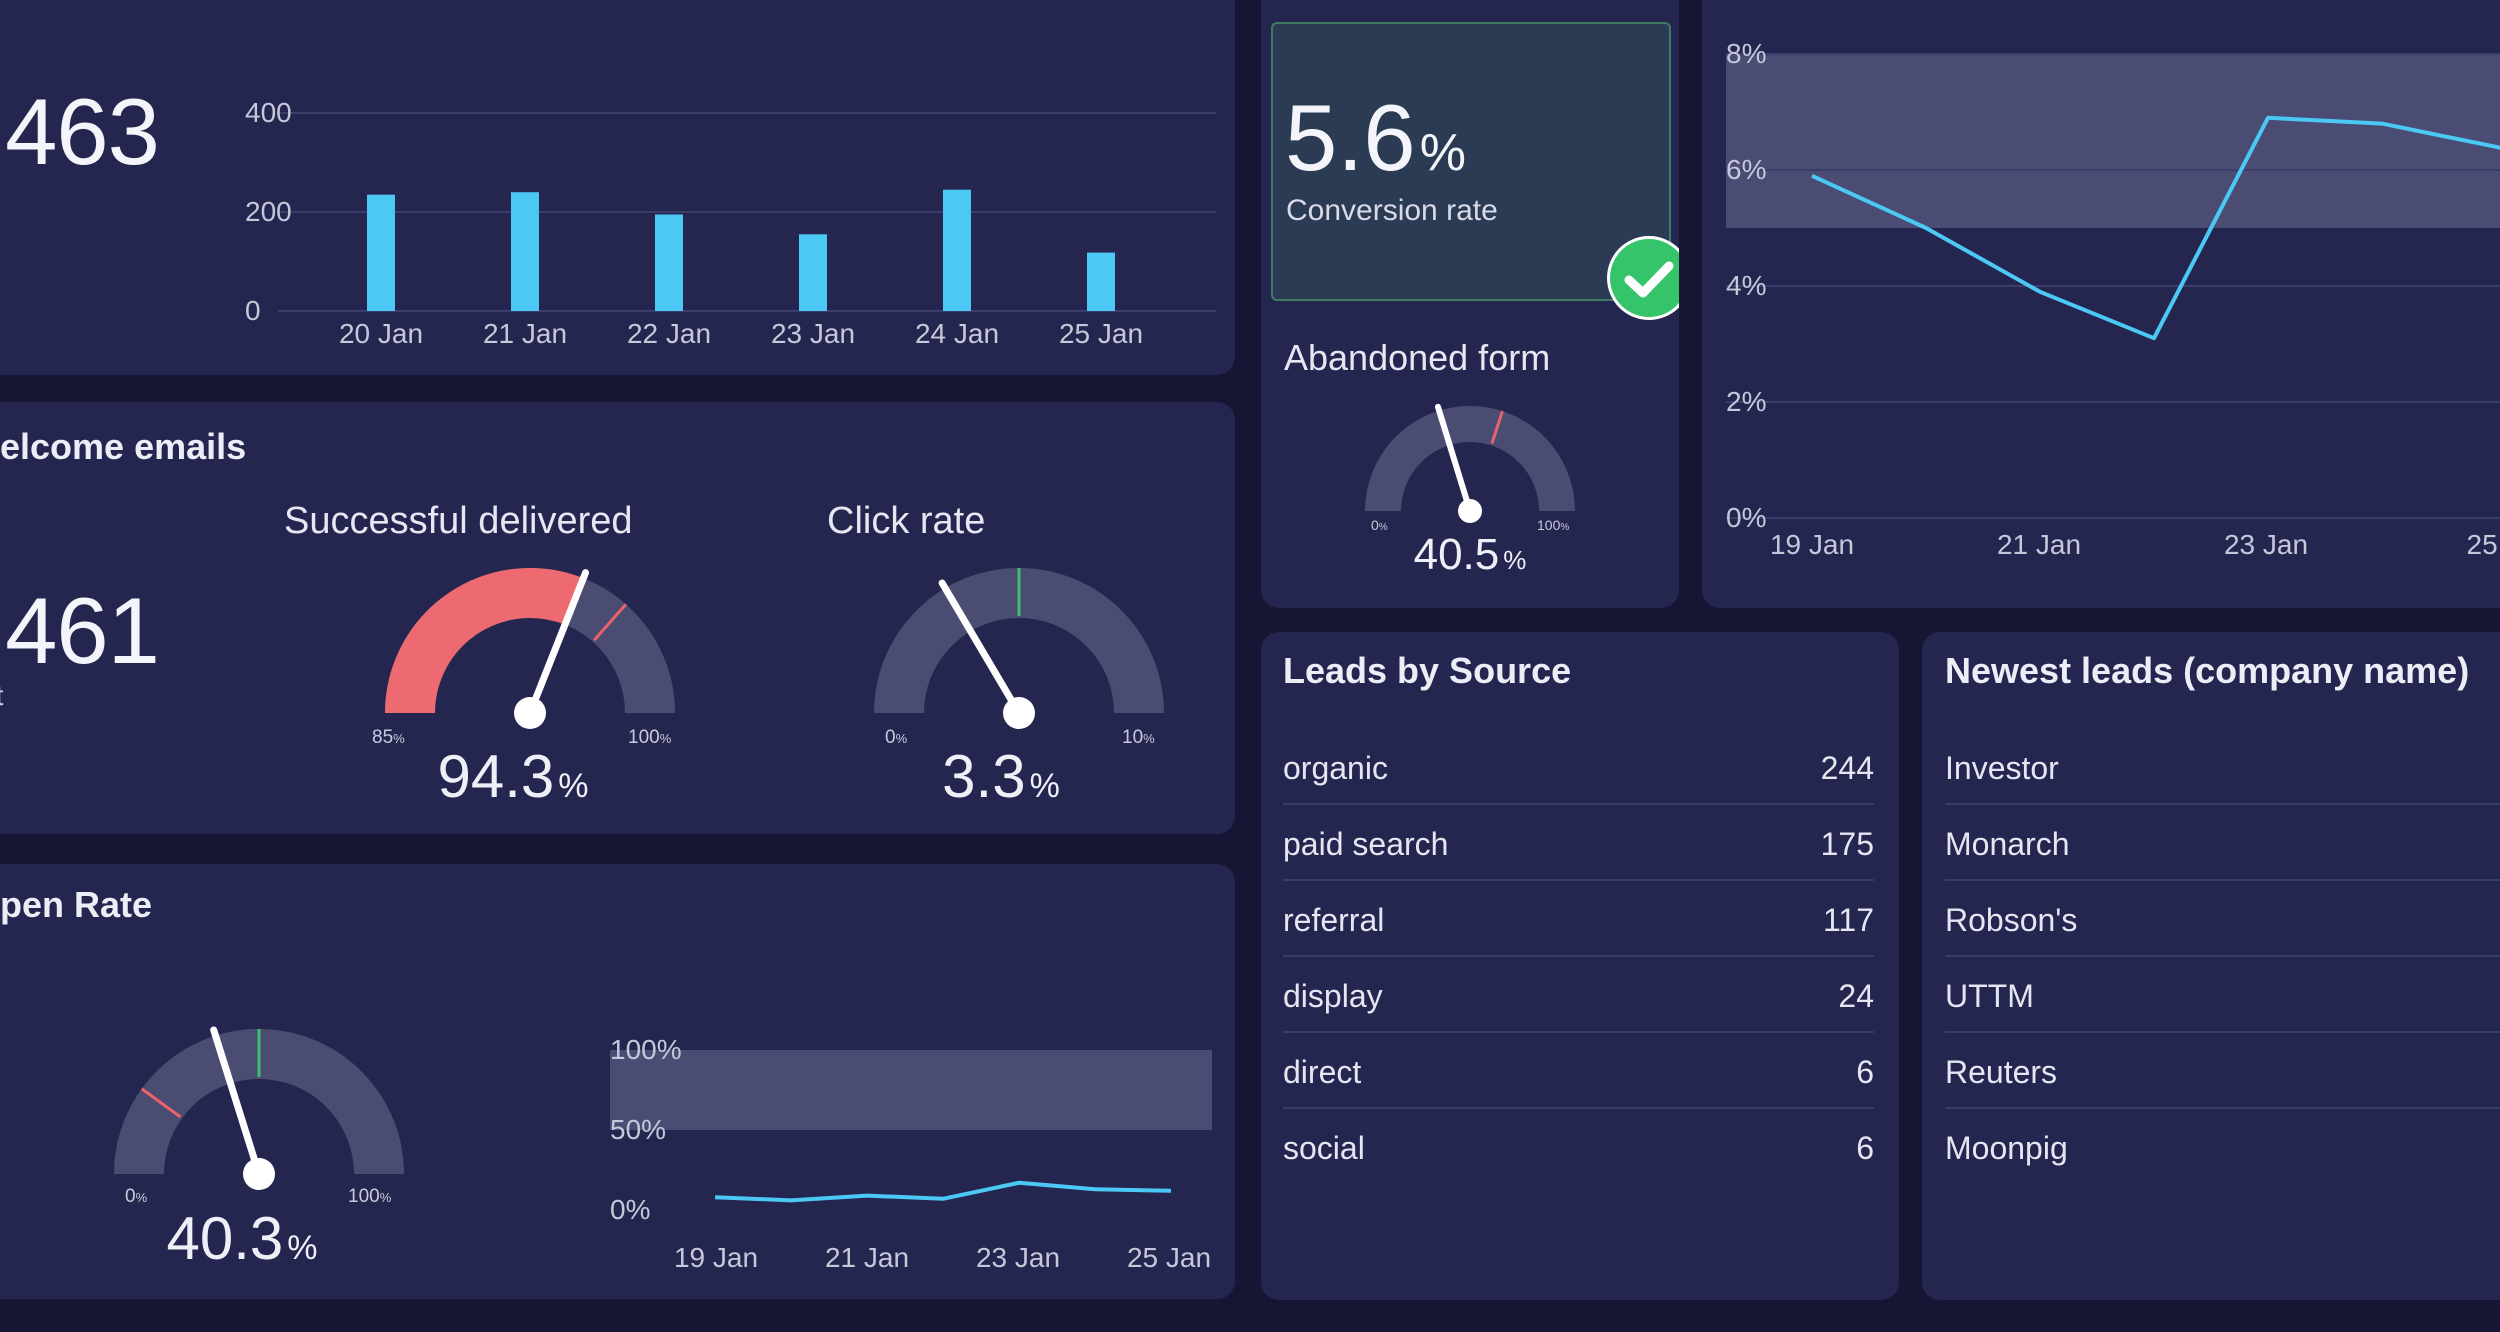 This screenshot has width=2500, height=1332. I want to click on welcome-emails-total-label: nt, so click(1, 696).